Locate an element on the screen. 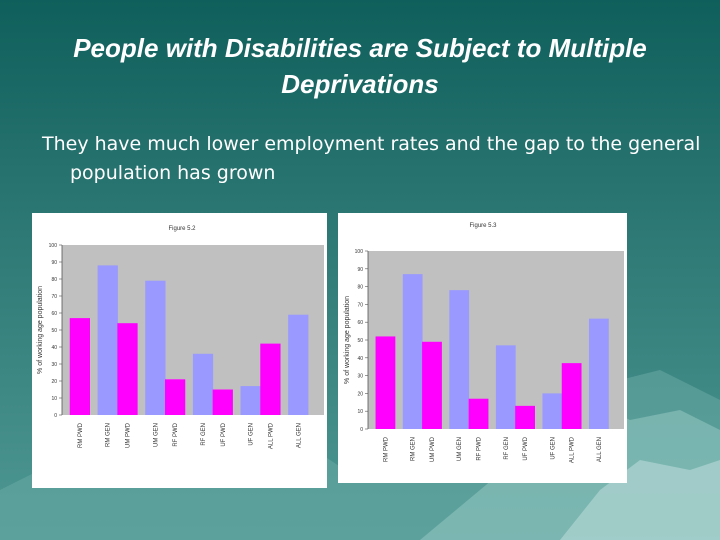 This screenshot has height=540, width=720. chart-title: Figure 5.2 is located at coordinates (182, 229).